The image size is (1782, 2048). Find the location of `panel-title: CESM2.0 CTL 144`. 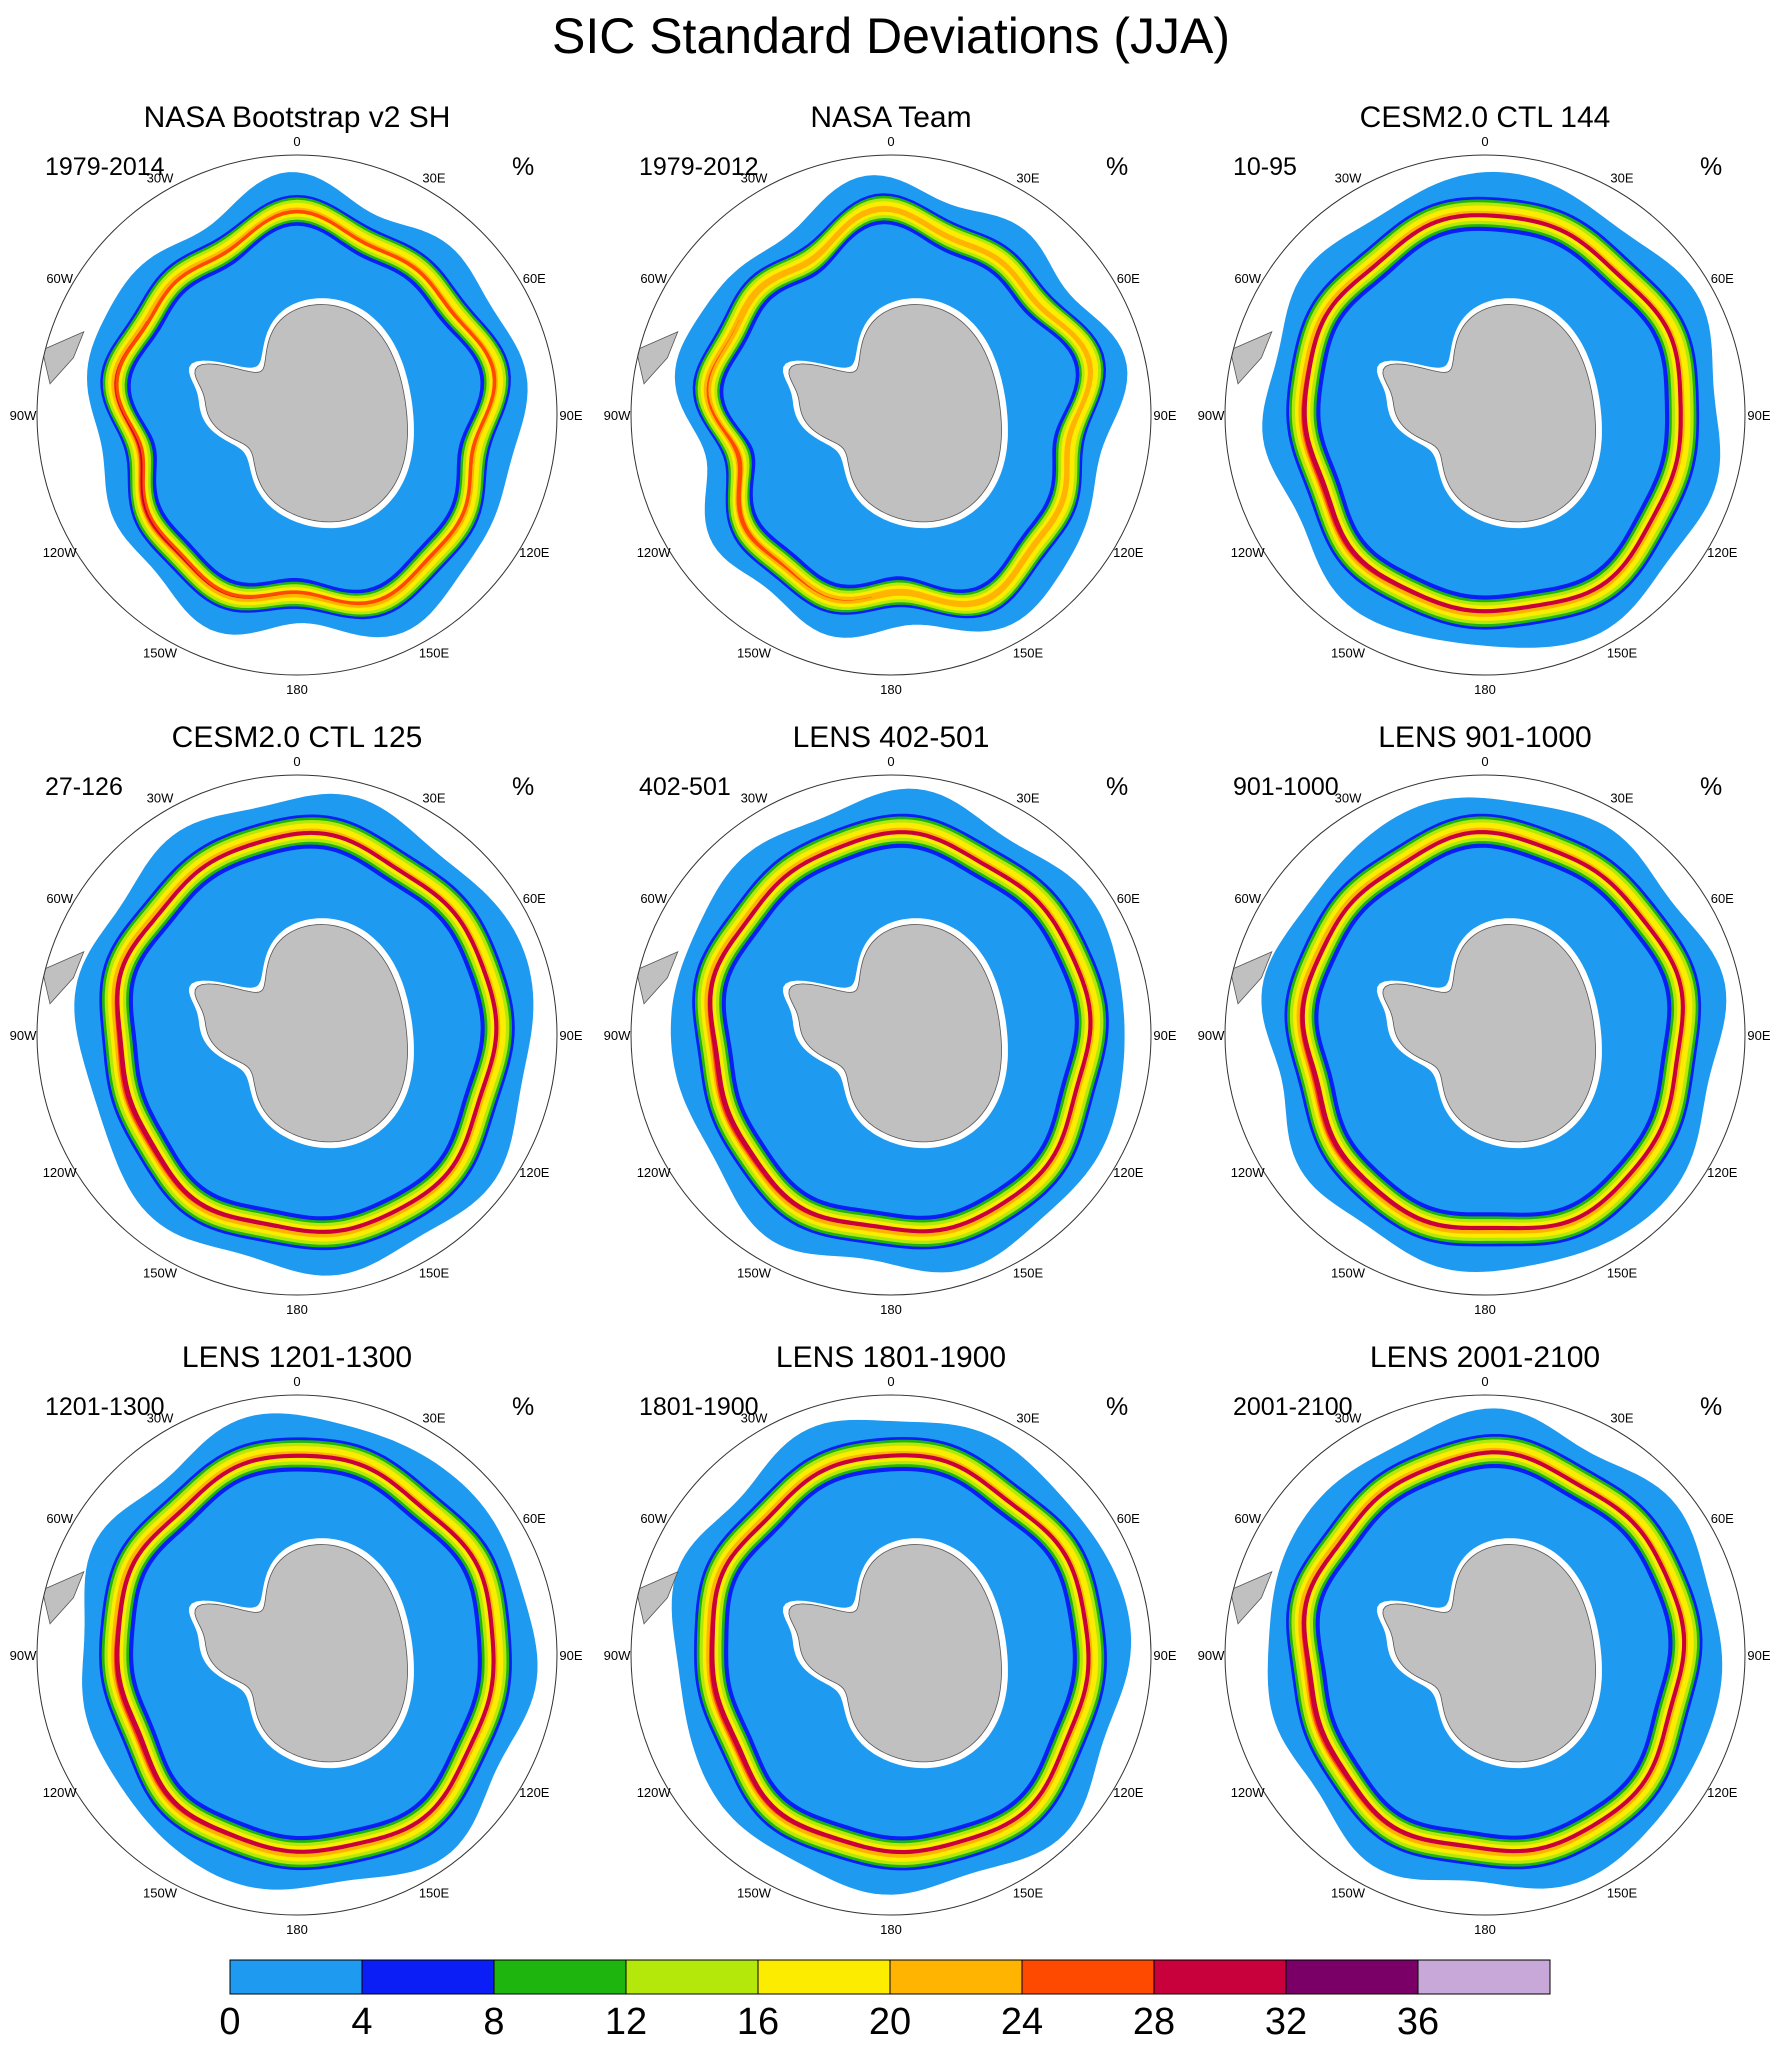

panel-title: CESM2.0 CTL 144 is located at coordinates (1485, 117).